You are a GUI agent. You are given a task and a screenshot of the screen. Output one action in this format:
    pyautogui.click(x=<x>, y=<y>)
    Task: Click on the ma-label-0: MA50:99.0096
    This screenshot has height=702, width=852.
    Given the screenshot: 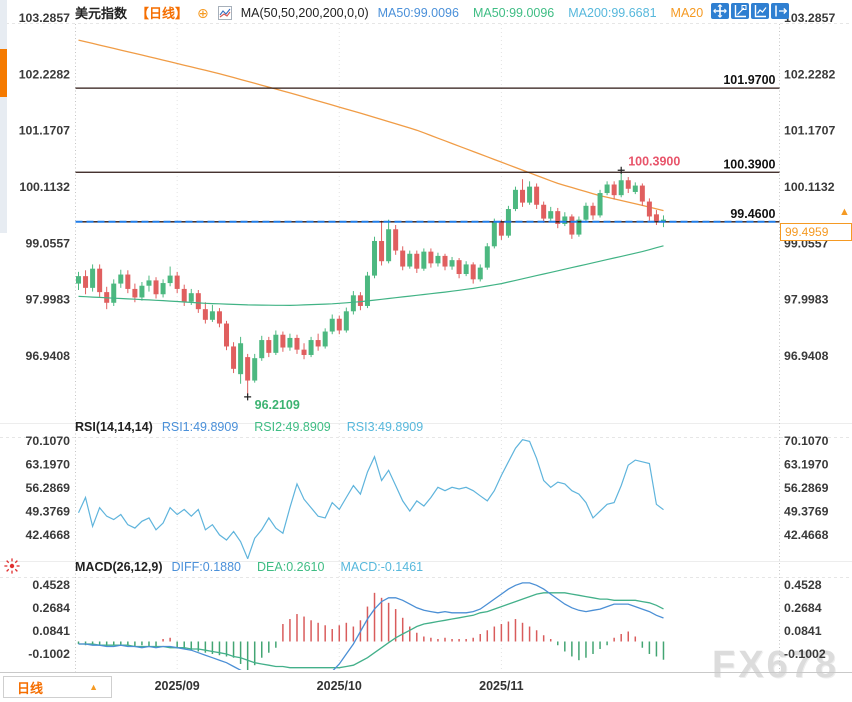 What is the action you would take?
    pyautogui.click(x=418, y=12)
    